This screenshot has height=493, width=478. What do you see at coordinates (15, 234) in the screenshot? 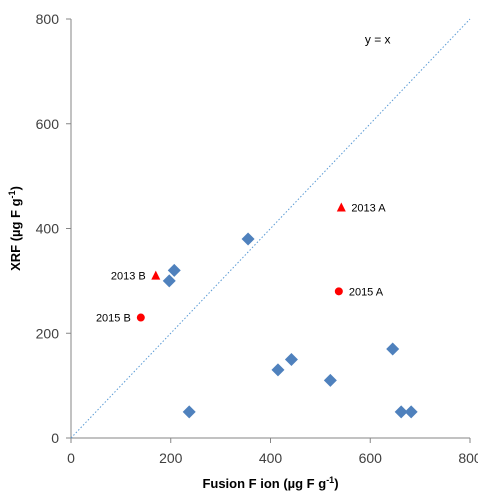
I see `y-axis-title-main: XRF (µg F g` at bounding box center [15, 234].